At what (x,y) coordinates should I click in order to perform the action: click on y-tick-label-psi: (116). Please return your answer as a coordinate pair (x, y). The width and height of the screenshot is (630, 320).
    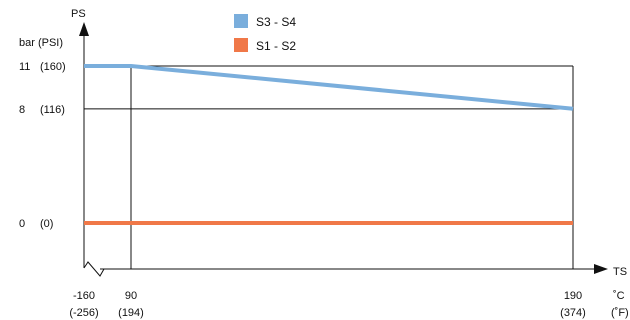
    Looking at the image, I should click on (52, 110).